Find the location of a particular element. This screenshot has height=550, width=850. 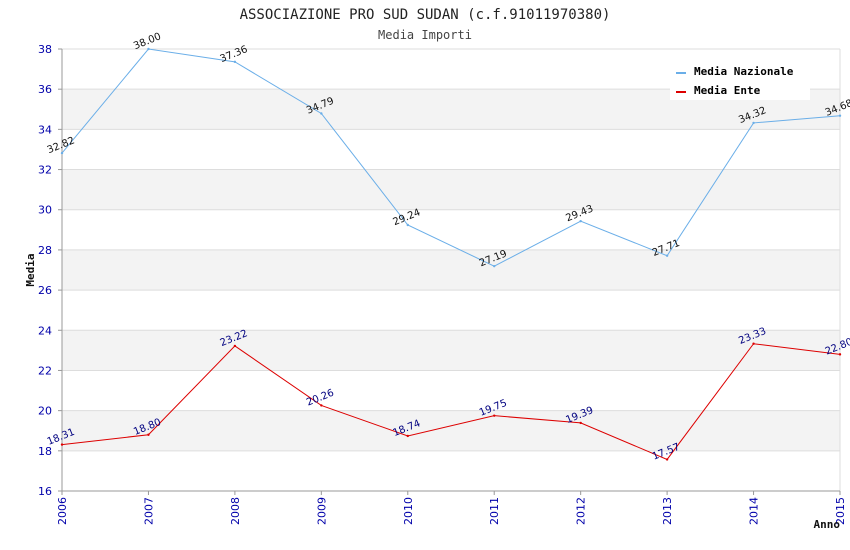

y-tick-label: 30 is located at coordinates (45, 210).